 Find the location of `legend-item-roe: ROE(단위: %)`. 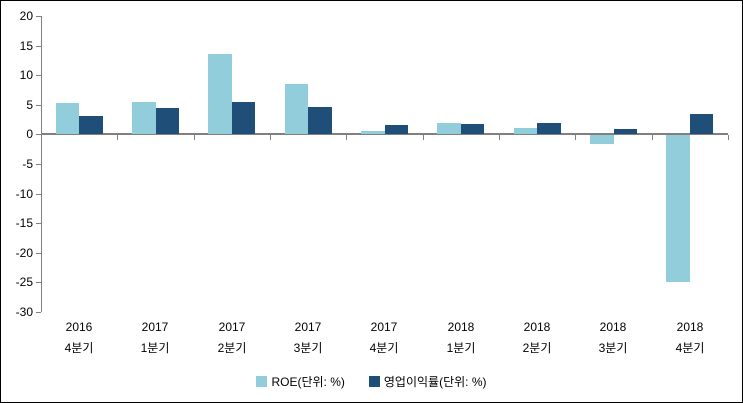

legend-item-roe: ROE(단위: %) is located at coordinates (300, 381).